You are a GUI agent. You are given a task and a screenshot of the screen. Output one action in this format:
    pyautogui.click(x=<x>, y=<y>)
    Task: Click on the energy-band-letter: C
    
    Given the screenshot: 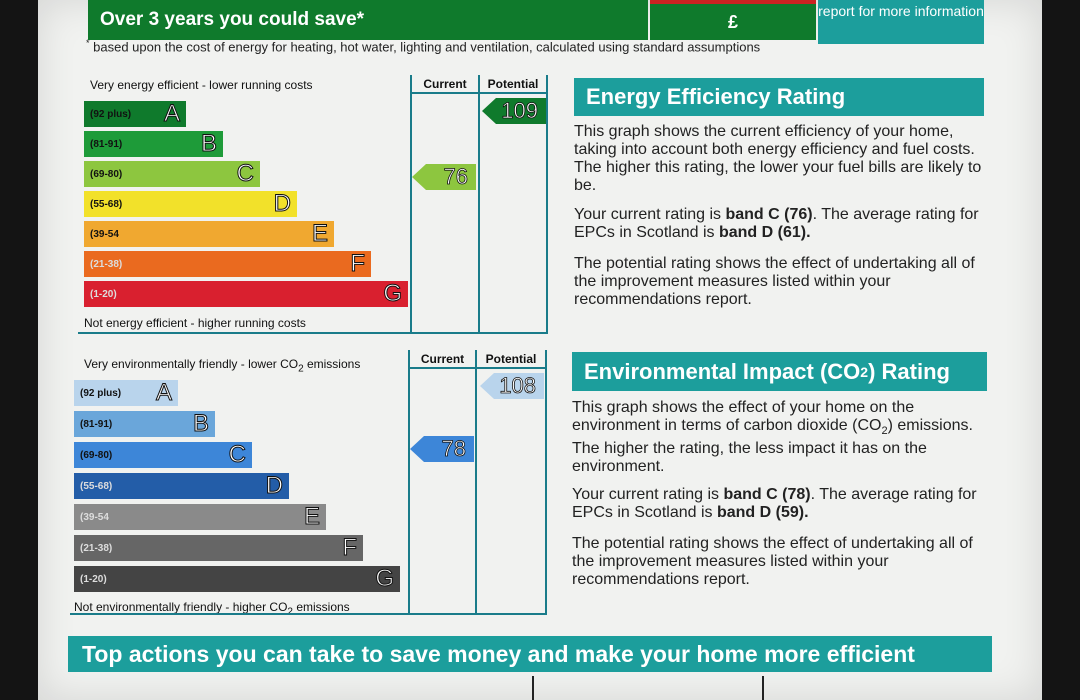 What is the action you would take?
    pyautogui.click(x=245, y=174)
    